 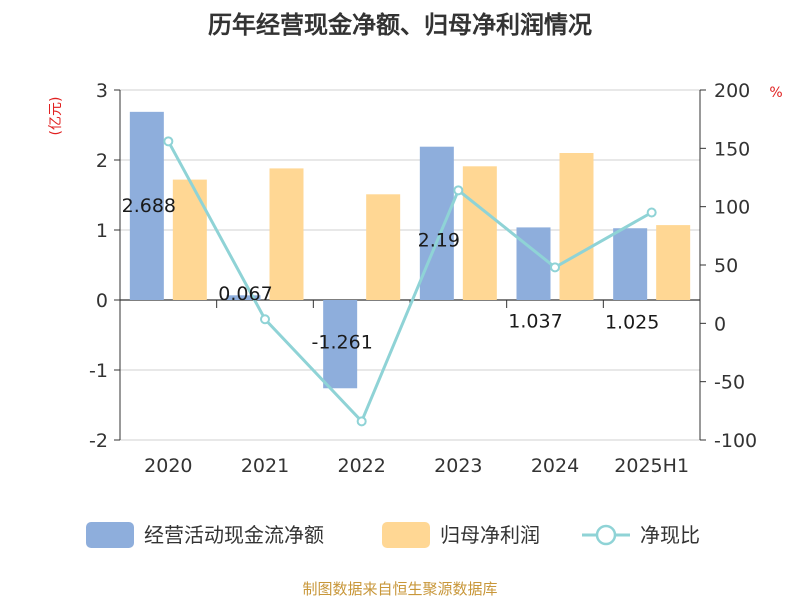 What do you see at coordinates (361, 466) in the screenshot?
I see `category-label: 2022` at bounding box center [361, 466].